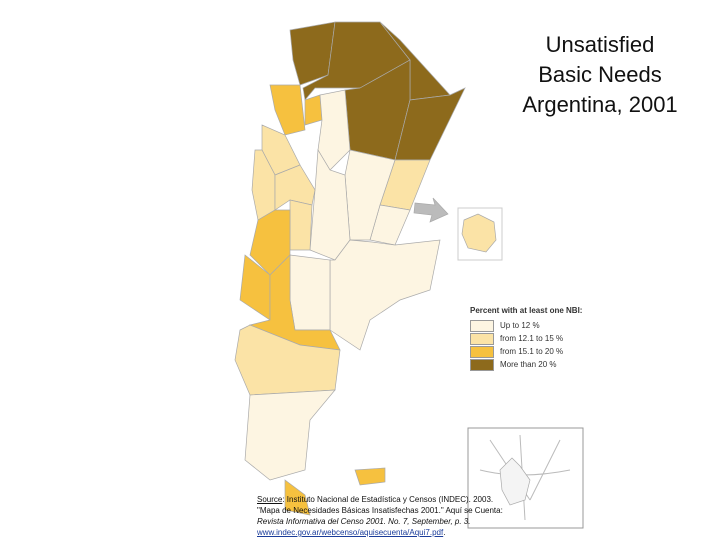  I want to click on islands, so click(370, 476).